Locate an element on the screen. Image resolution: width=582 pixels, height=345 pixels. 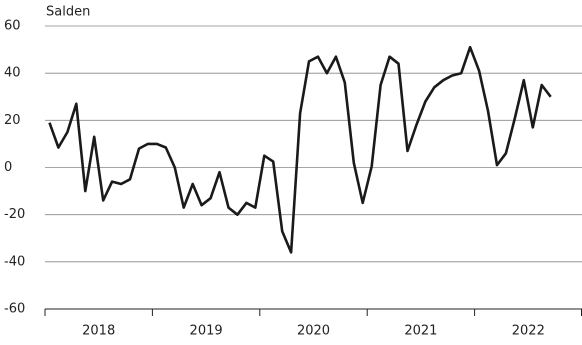
x-tick-label: 2022 is located at coordinates (528, 331).